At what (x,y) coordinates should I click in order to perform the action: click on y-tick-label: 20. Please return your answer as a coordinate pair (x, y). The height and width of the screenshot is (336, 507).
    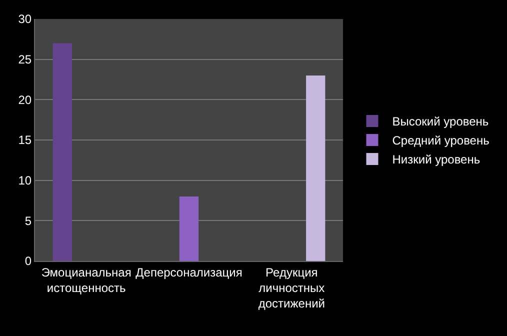
    Looking at the image, I should click on (25, 99).